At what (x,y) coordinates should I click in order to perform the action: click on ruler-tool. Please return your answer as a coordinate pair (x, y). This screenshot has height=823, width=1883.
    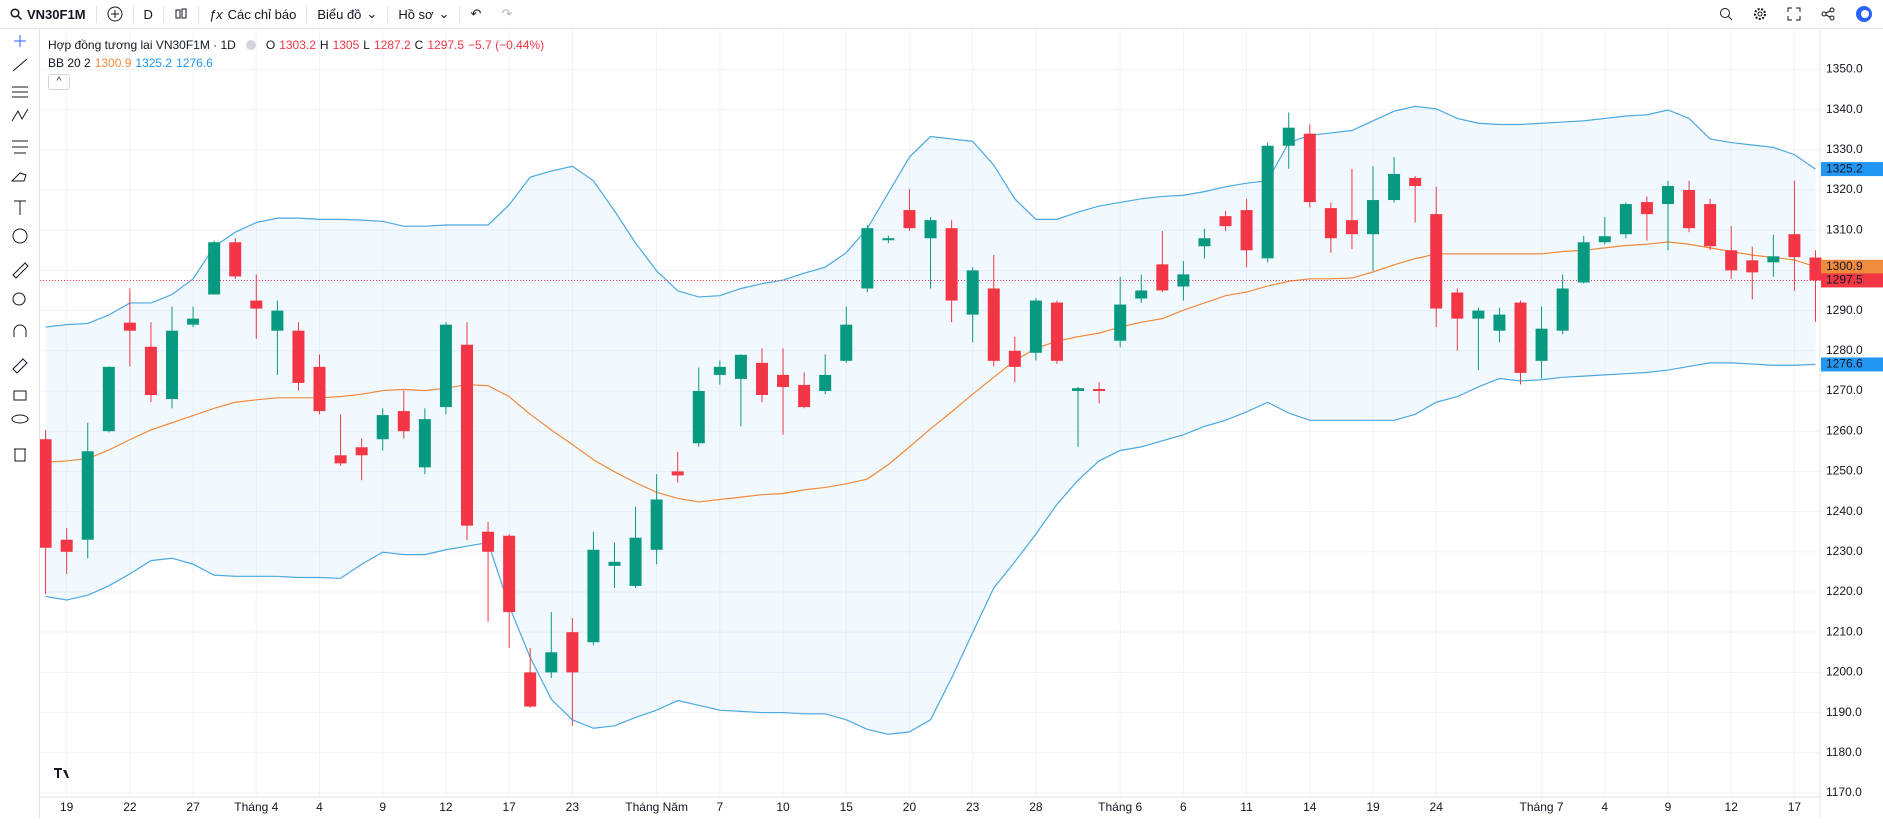
    Looking at the image, I should click on (20, 270).